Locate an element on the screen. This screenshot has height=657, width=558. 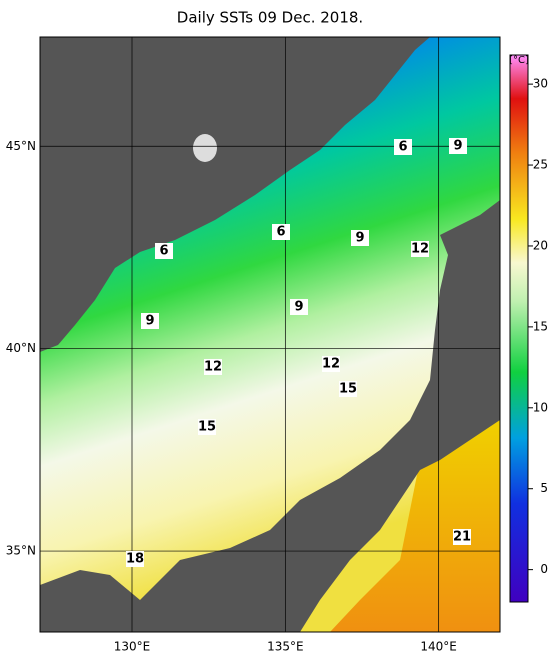
colorbar-unit: [°C] is located at coordinates (519, 60).